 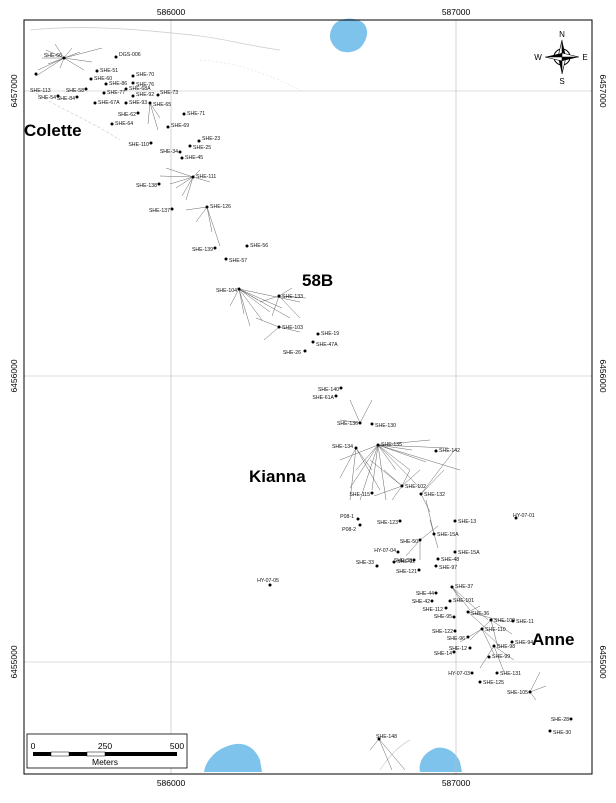 I want to click on lake-south-east, so click(x=440, y=759).